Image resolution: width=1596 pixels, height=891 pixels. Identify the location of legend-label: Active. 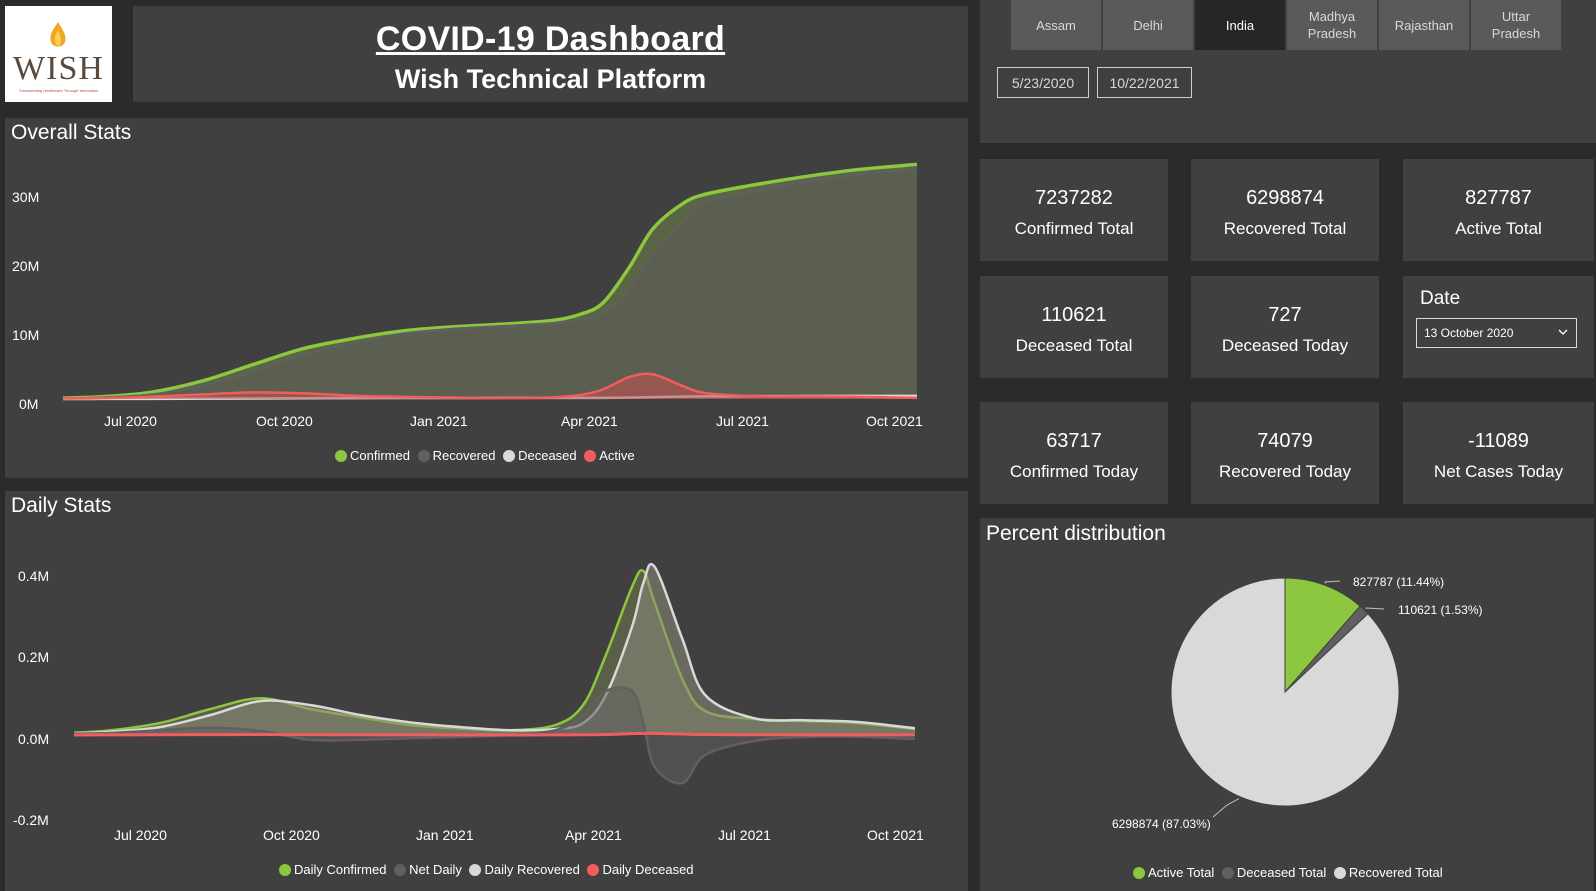
(617, 455).